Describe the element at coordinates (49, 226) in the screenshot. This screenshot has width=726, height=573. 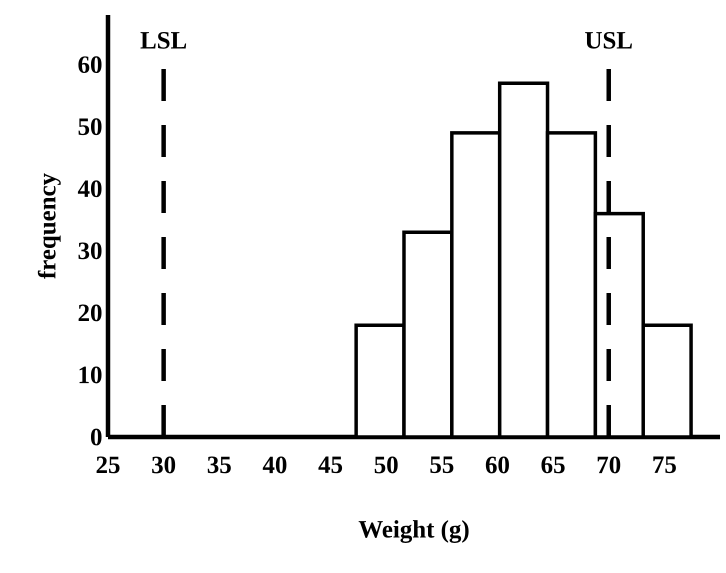
I see `y-axis-title: frequency` at that location.